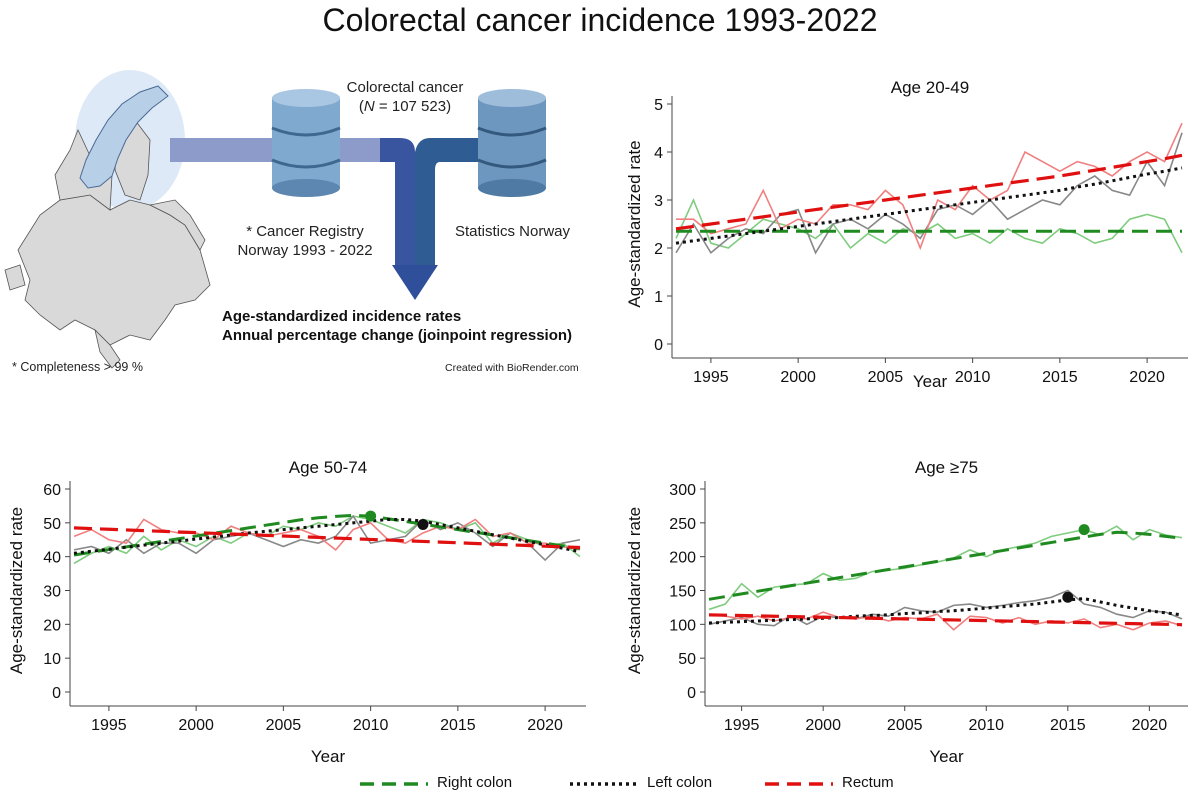 Image resolution: width=1200 pixels, height=797 pixels. Describe the element at coordinates (680, 782) in the screenshot. I see `legend-label-left-colon: Left colon` at that location.